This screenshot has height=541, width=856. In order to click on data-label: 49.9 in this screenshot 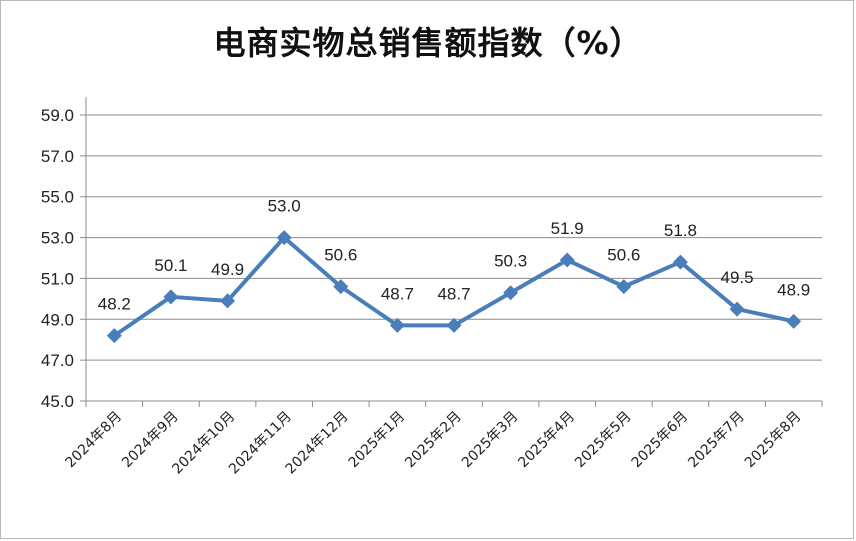, I will do `click(227, 269)`.